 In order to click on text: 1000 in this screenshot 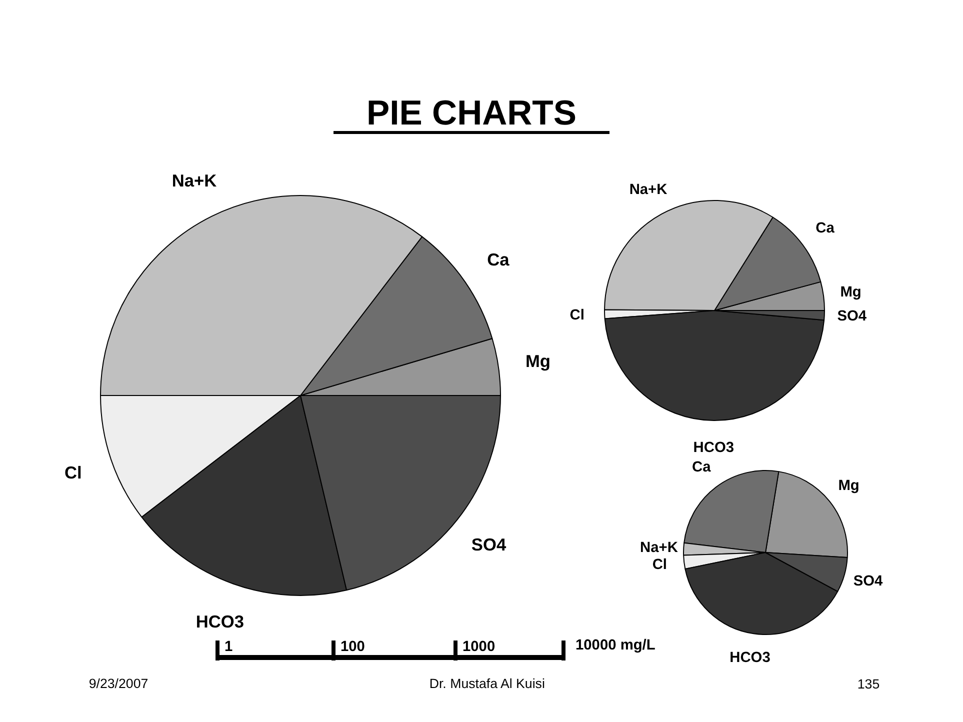, I will do `click(479, 647)`.